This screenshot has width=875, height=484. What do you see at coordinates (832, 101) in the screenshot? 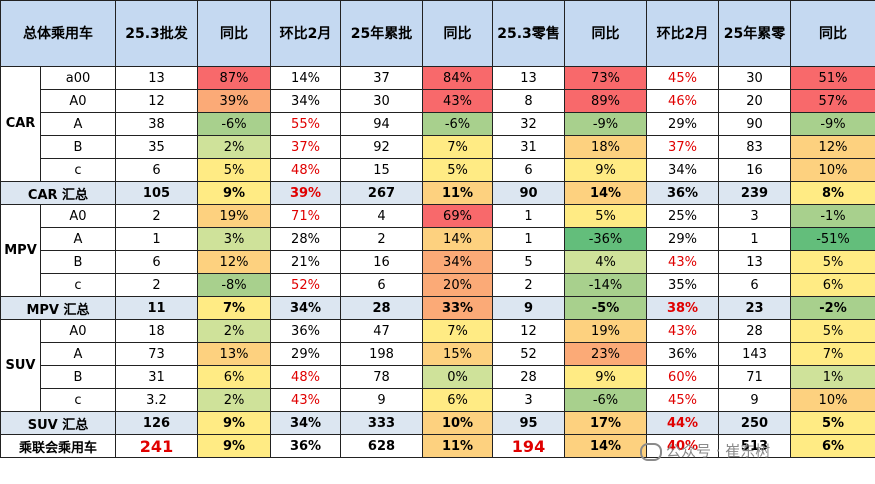
I see `table-cell: 57%` at bounding box center [832, 101].